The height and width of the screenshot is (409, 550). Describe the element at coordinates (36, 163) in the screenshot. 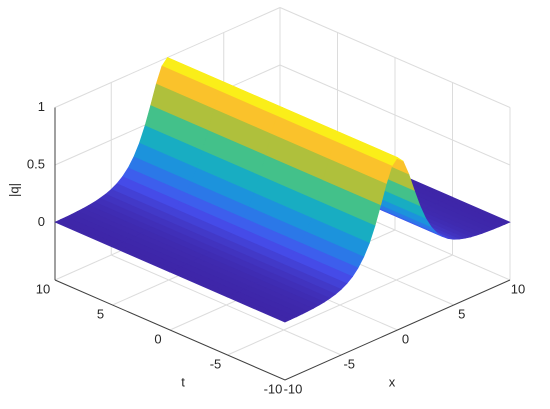

I see `z-tick-label: 0.5` at that location.